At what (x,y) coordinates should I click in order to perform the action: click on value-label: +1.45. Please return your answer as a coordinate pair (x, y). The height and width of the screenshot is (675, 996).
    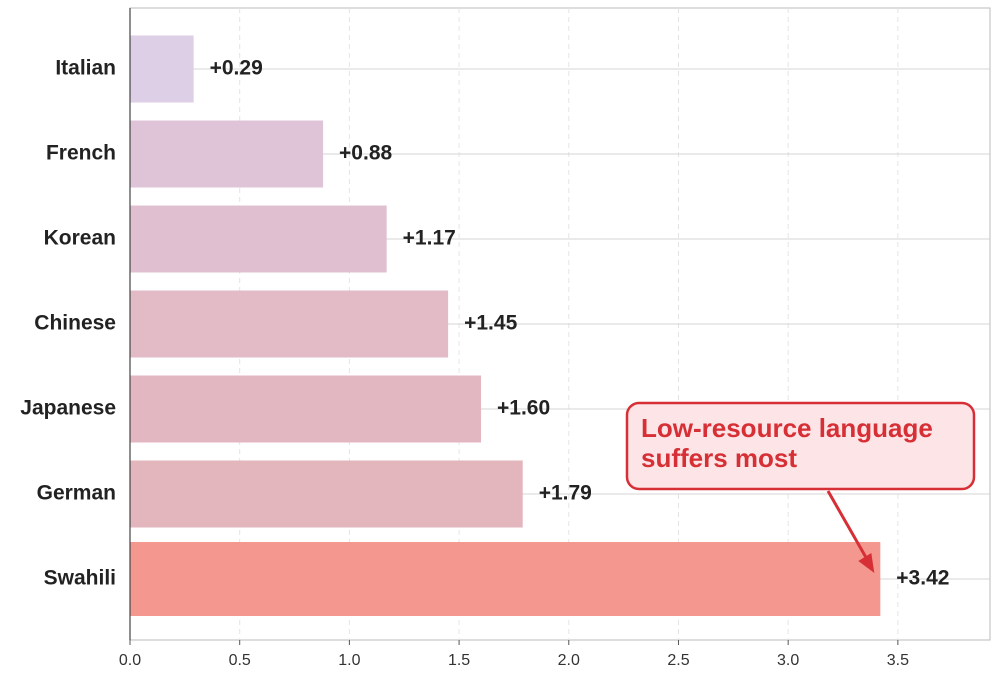
    Looking at the image, I should click on (490, 323).